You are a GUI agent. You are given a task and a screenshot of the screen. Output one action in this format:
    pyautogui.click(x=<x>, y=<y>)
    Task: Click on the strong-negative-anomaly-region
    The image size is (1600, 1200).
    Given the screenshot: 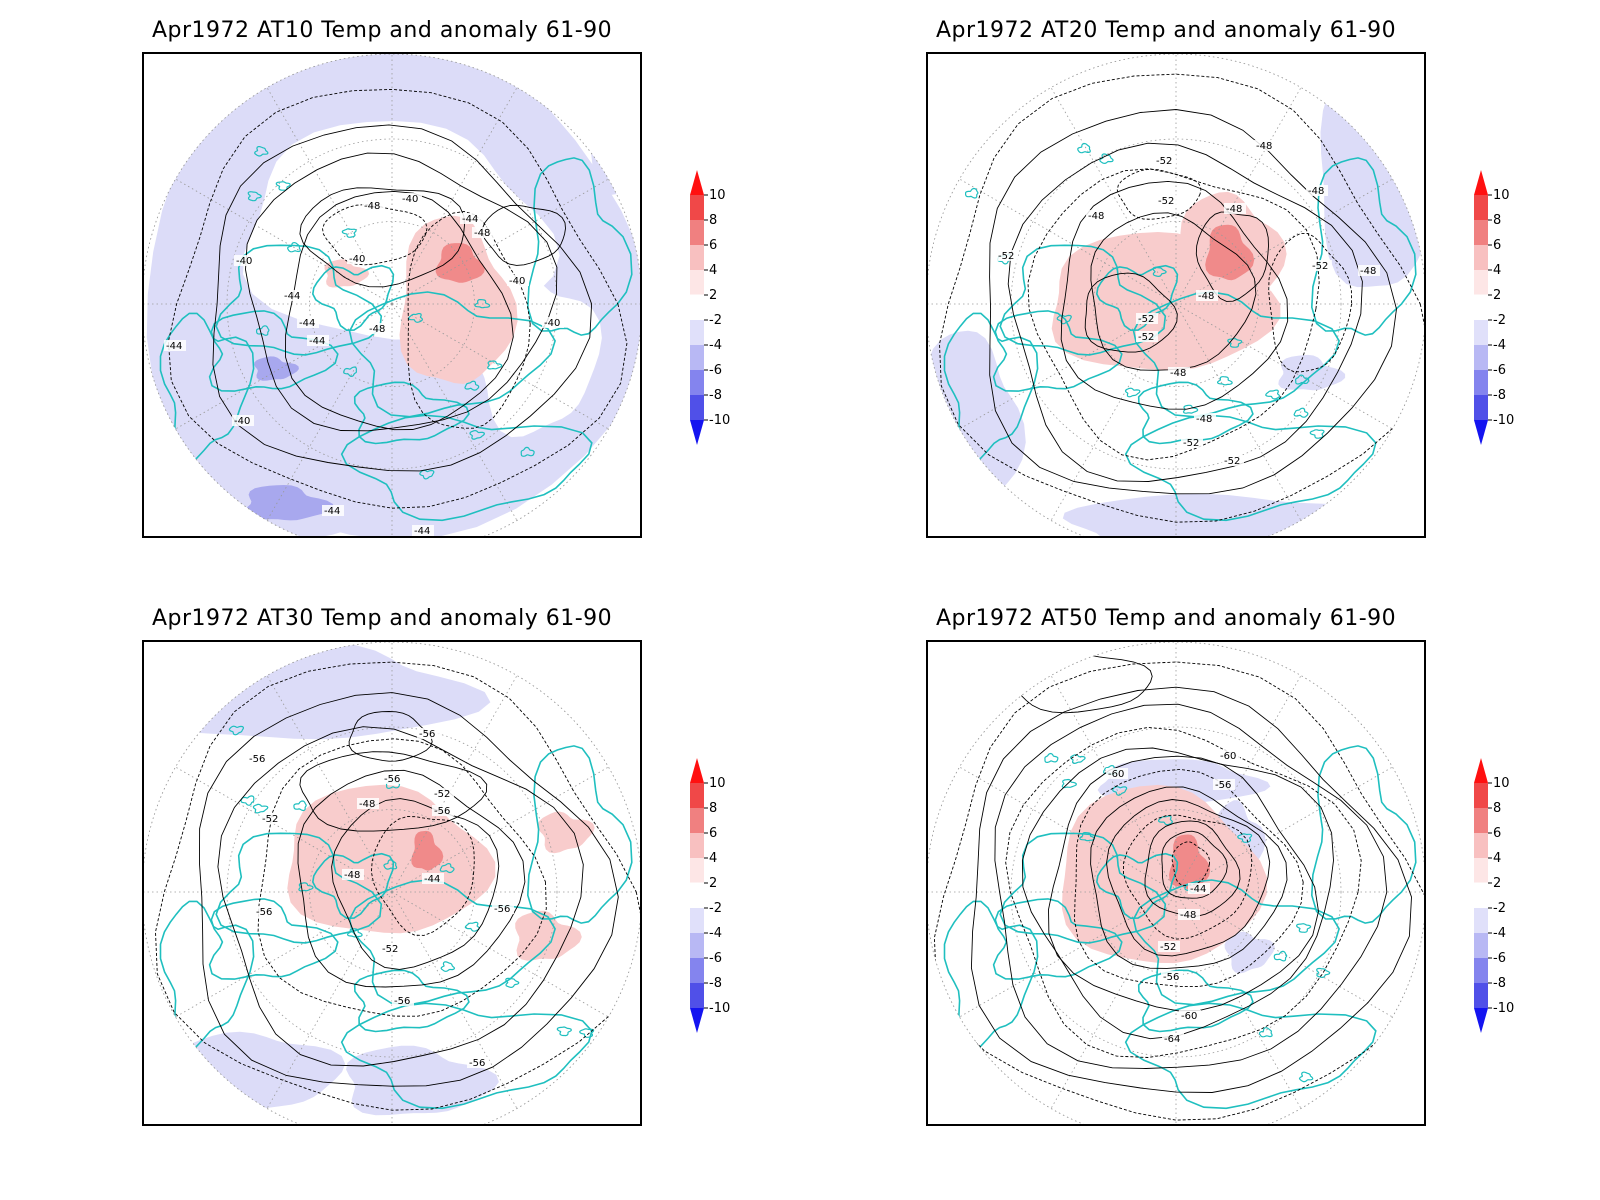 What is the action you would take?
    pyautogui.click(x=276, y=368)
    